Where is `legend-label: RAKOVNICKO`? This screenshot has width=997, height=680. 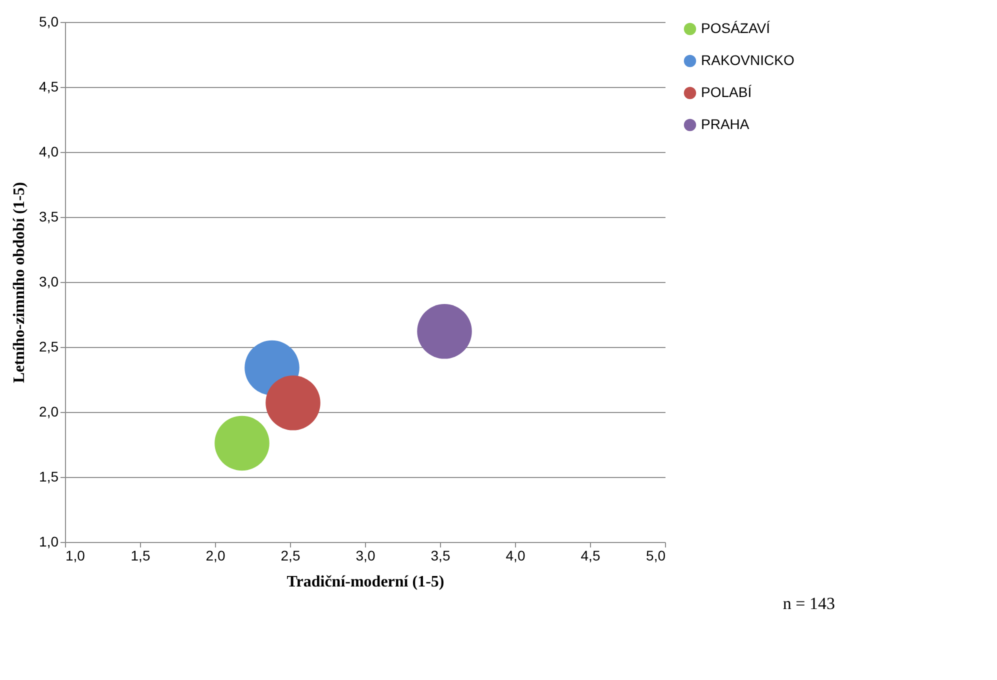 legend-label: RAKOVNICKO is located at coordinates (747, 60).